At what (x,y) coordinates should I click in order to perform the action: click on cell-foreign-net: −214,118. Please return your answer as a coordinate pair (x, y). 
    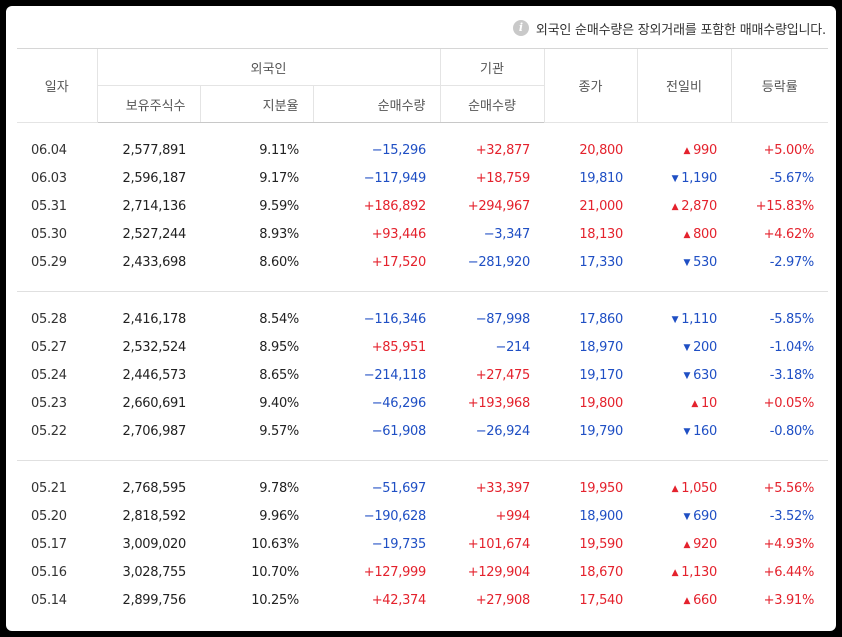
    Looking at the image, I should click on (395, 375).